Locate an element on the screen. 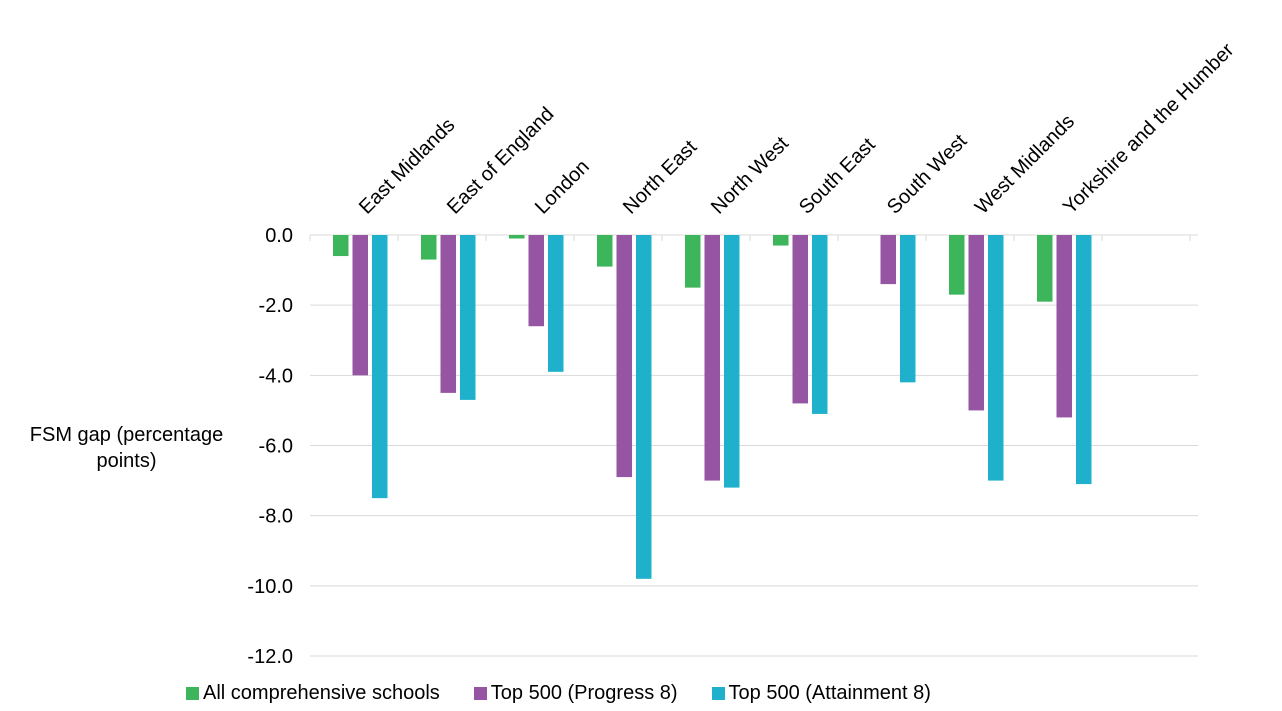 The width and height of the screenshot is (1282, 711). legend-item: Top 500 (Attainment 8) is located at coordinates (821, 693).